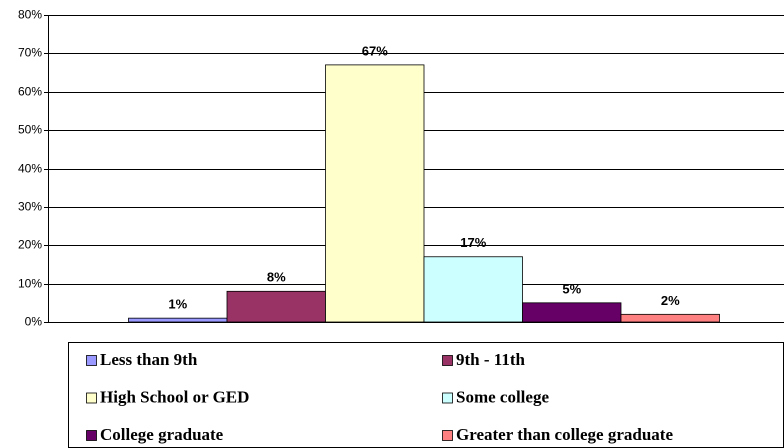 The image size is (784, 448). Describe the element at coordinates (564, 434) in the screenshot. I see `legend-label: Greater than college graduate` at that location.